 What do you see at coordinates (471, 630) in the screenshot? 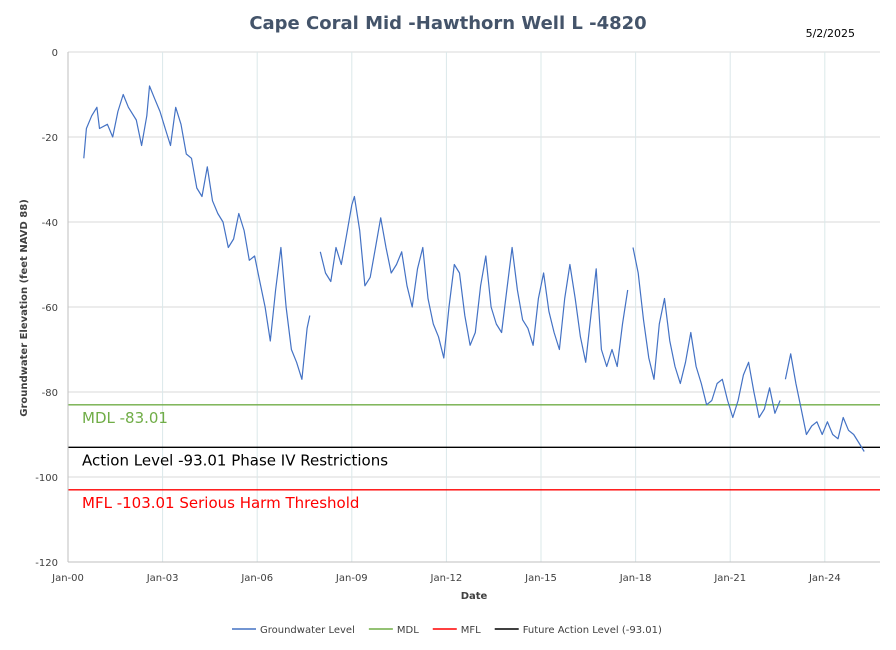
I see `legend-label: MFL` at bounding box center [471, 630].